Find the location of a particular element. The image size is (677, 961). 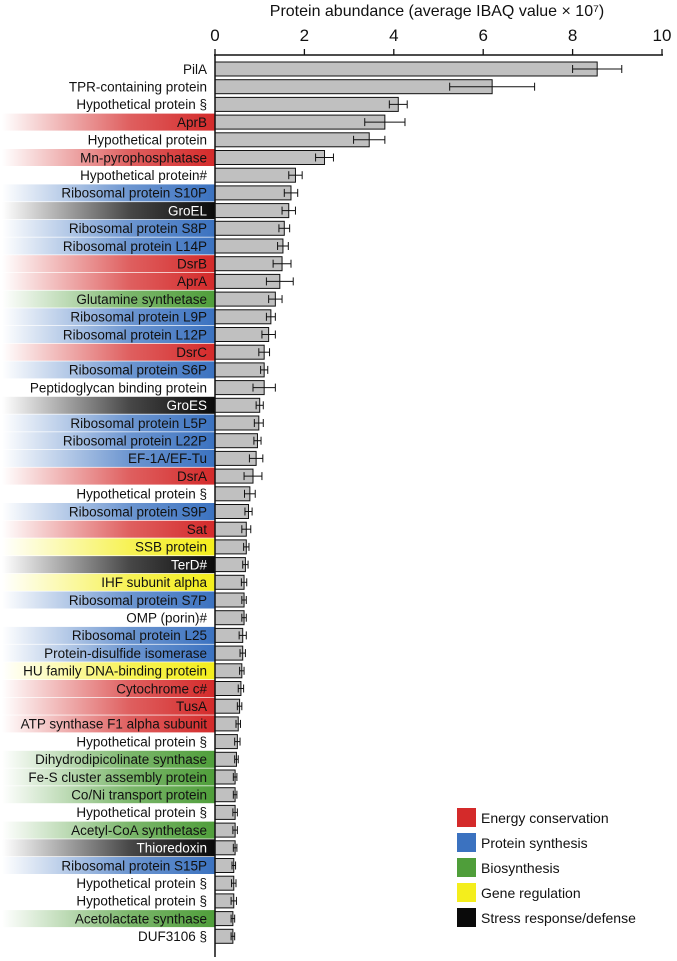

bar-label: GroES is located at coordinates (186, 405).